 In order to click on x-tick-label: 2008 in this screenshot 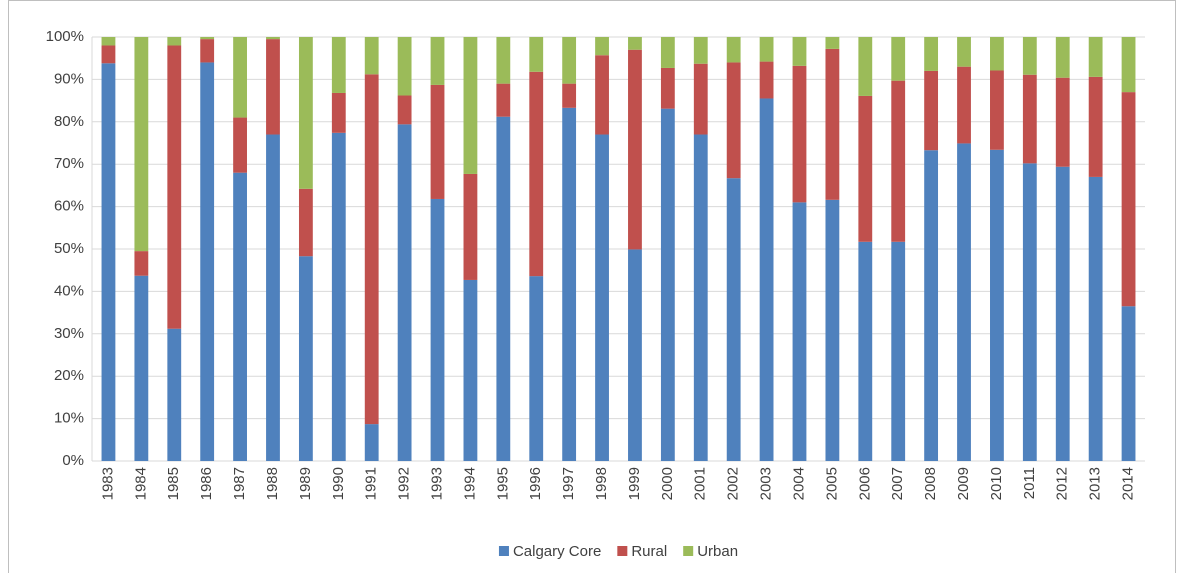, I will do `click(930, 483)`.